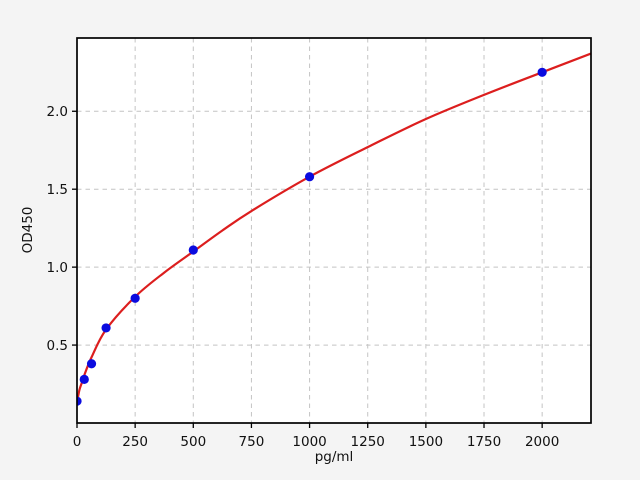  I want to click on x-tick-label: 1000, so click(309, 442).